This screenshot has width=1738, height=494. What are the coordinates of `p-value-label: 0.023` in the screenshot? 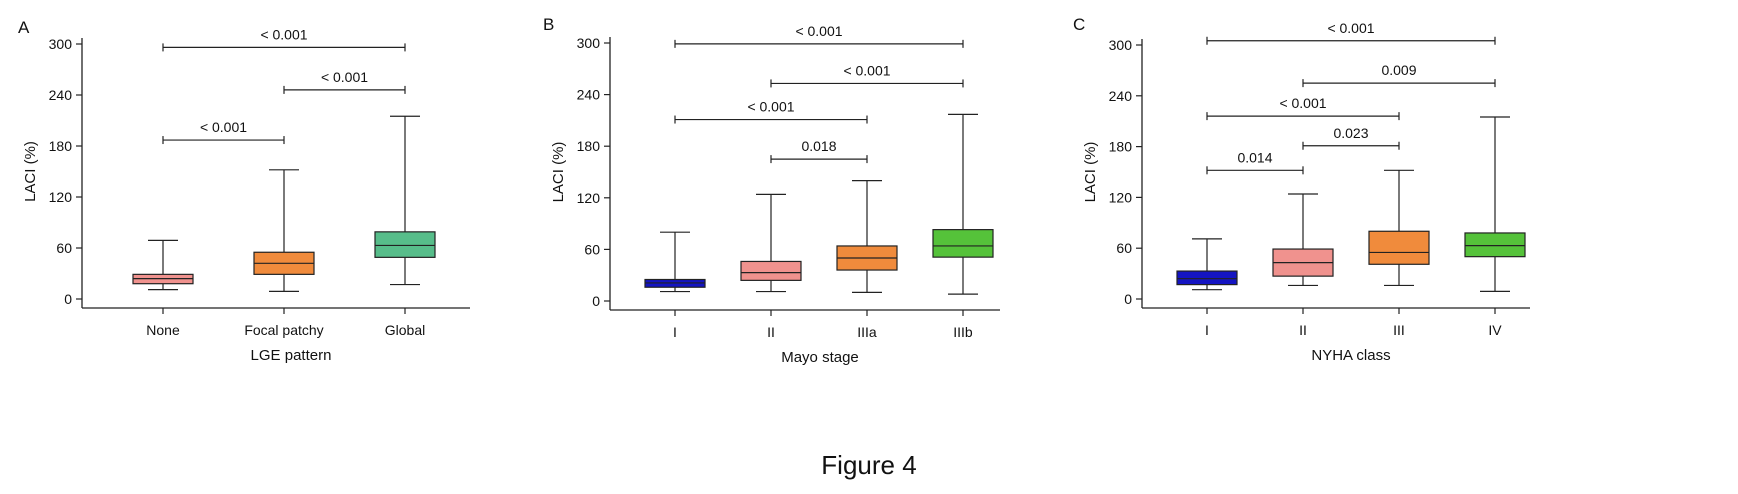 It's located at (1350, 133).